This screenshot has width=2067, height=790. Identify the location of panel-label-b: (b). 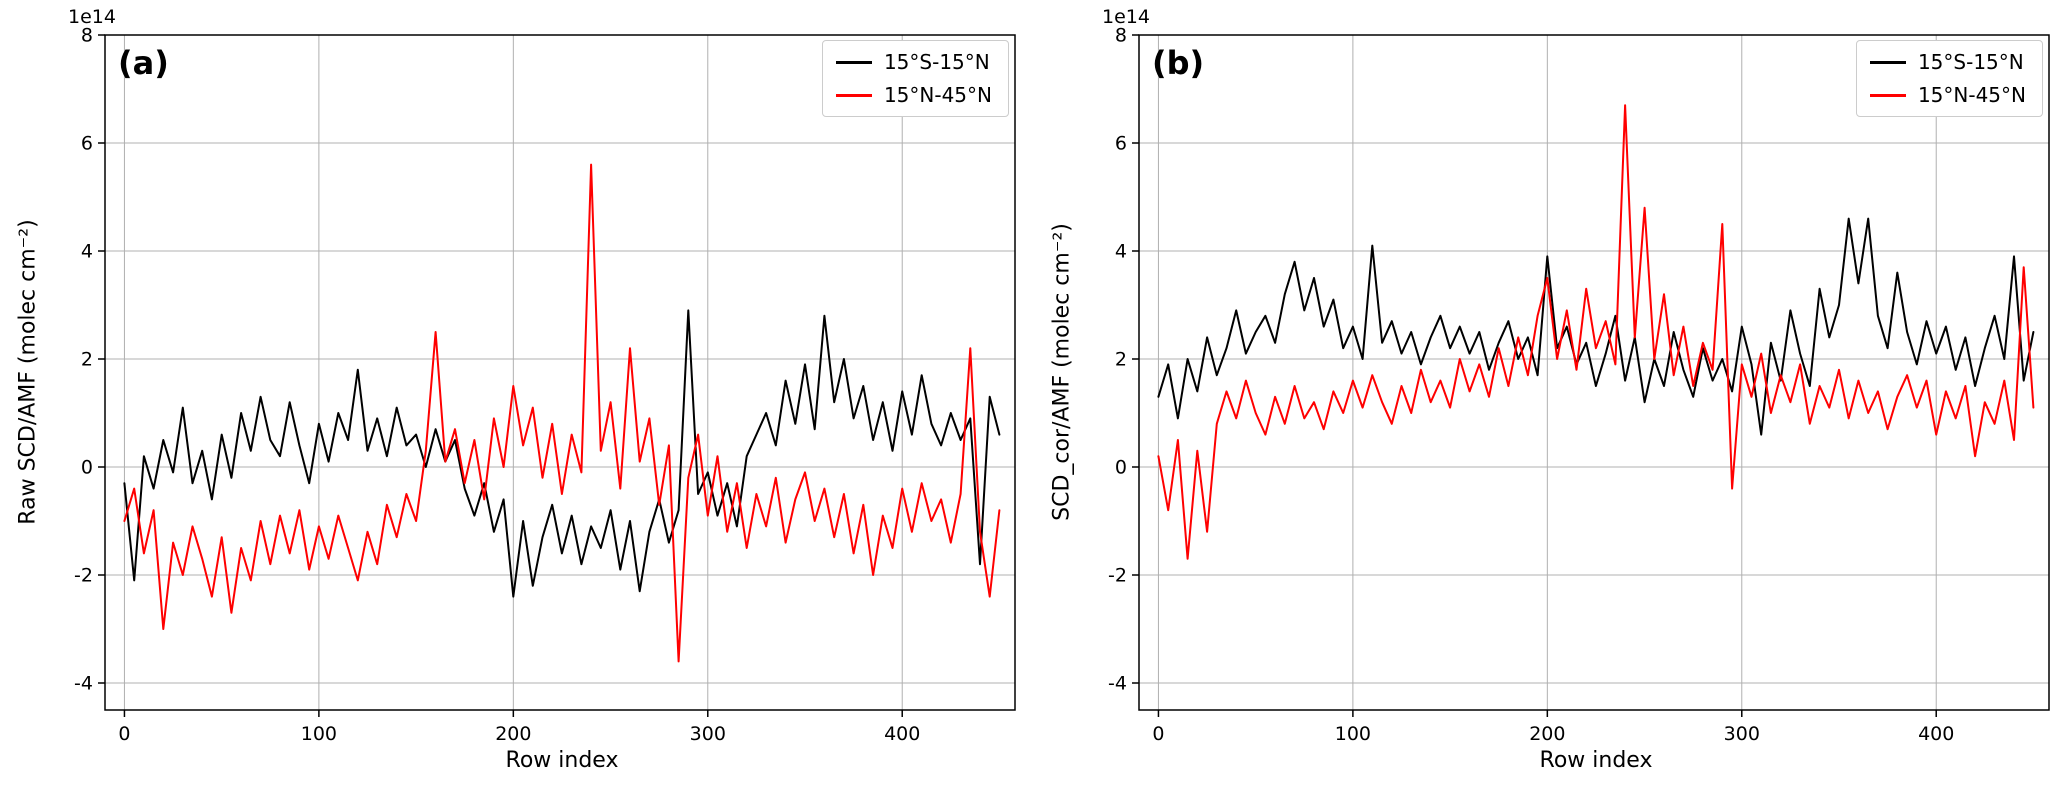
(1178, 63).